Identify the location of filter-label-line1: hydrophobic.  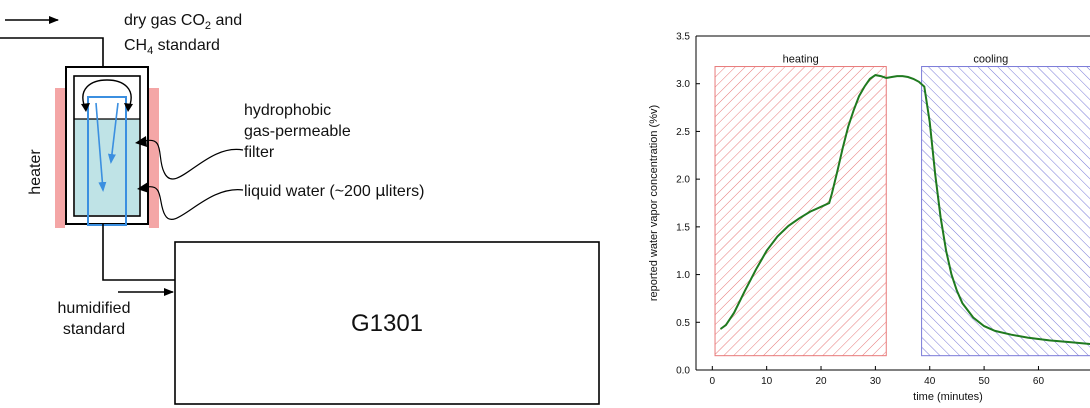
(287, 110).